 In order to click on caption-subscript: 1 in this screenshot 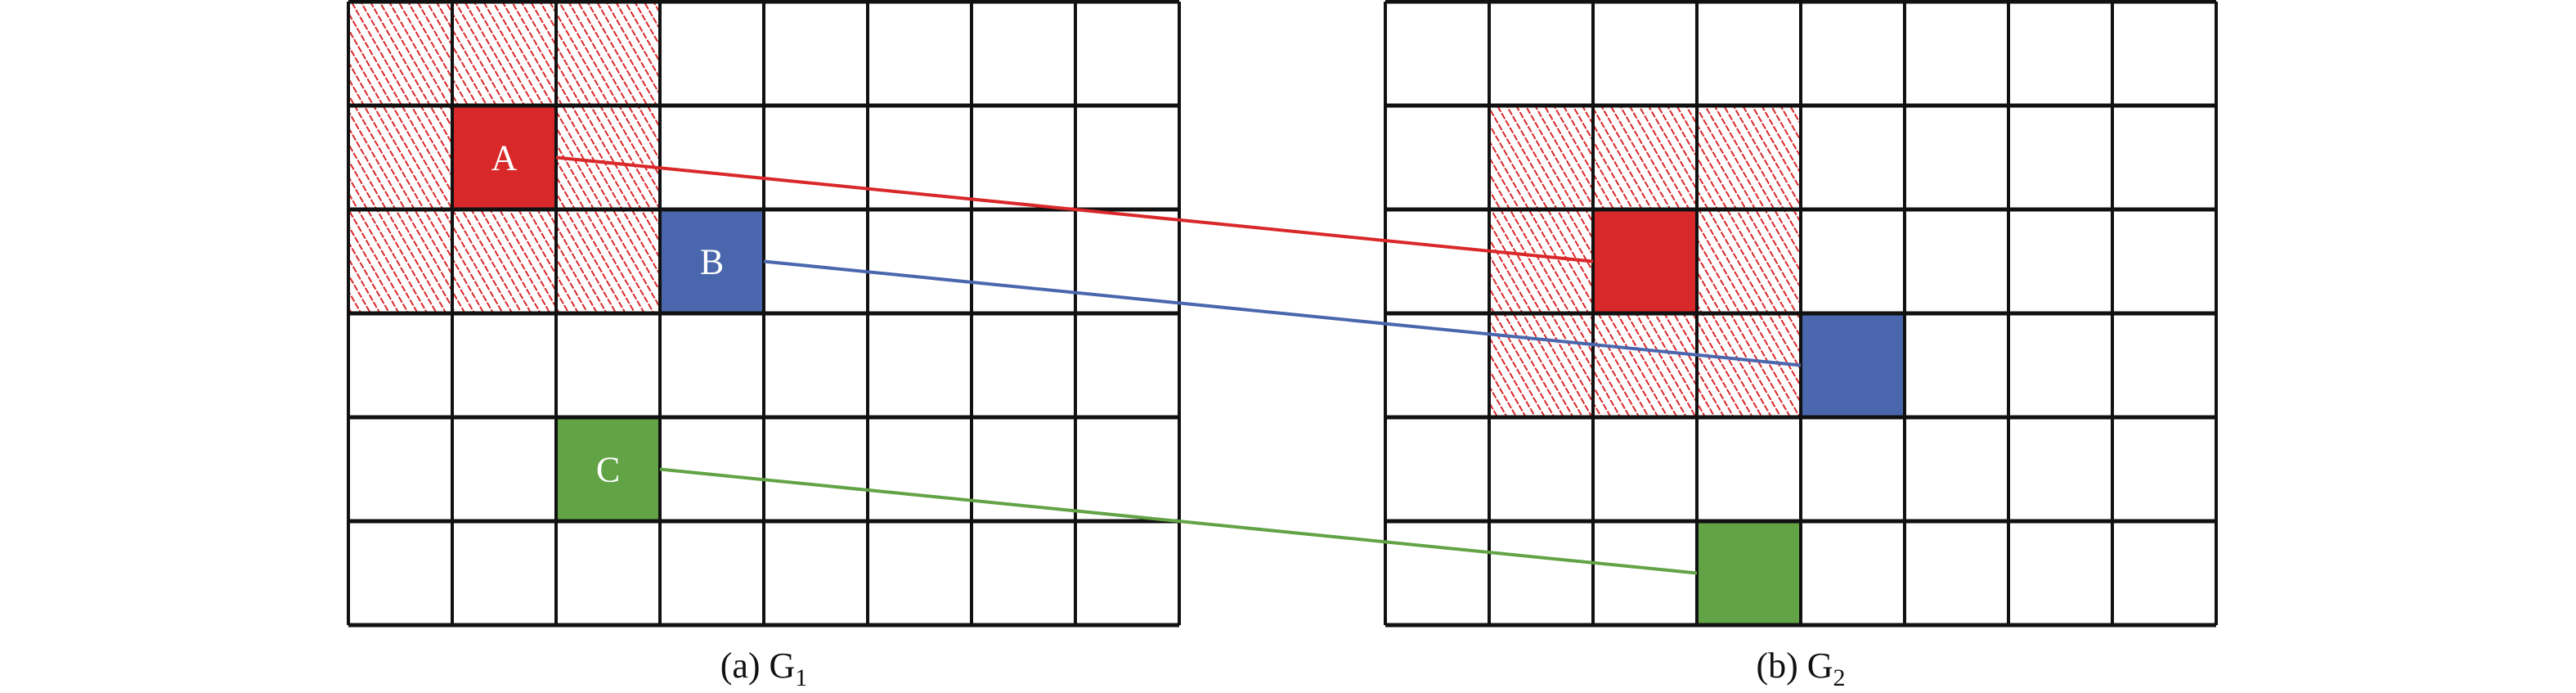, I will do `click(801, 678)`.